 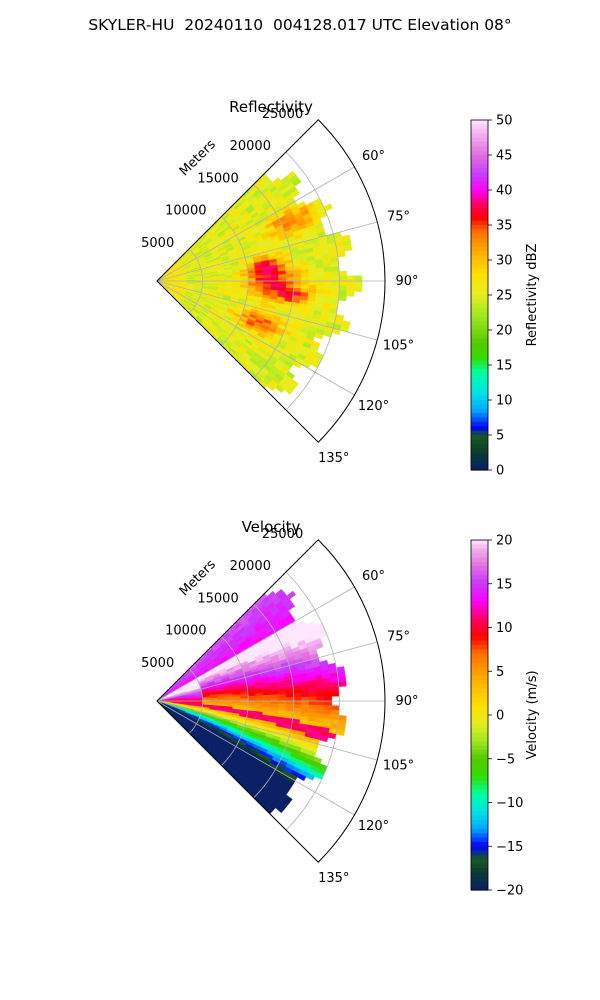 What do you see at coordinates (398, 346) in the screenshot?
I see `azimuth-tick-label: 105°` at bounding box center [398, 346].